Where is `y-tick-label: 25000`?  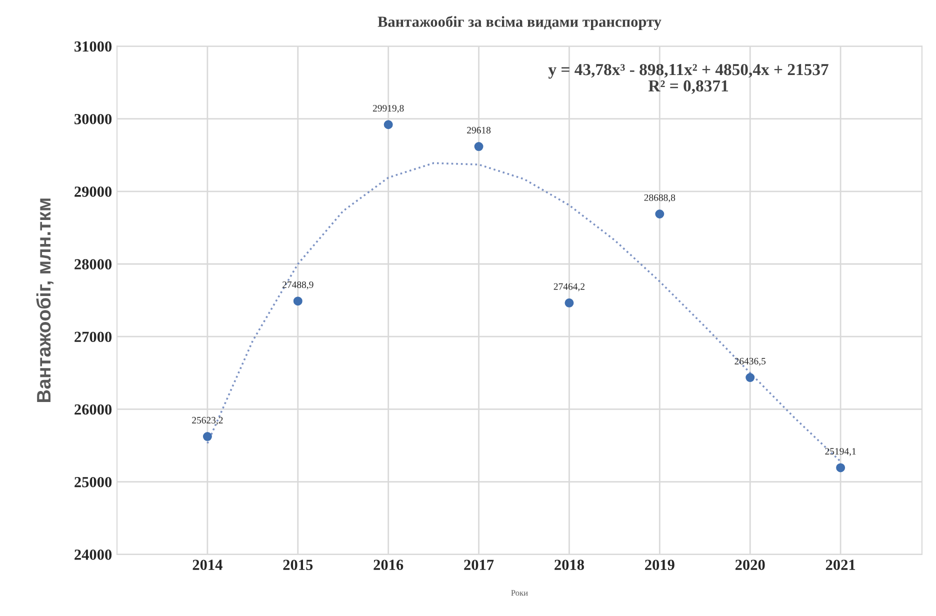
y-tick-label: 25000 is located at coordinates (93, 482).